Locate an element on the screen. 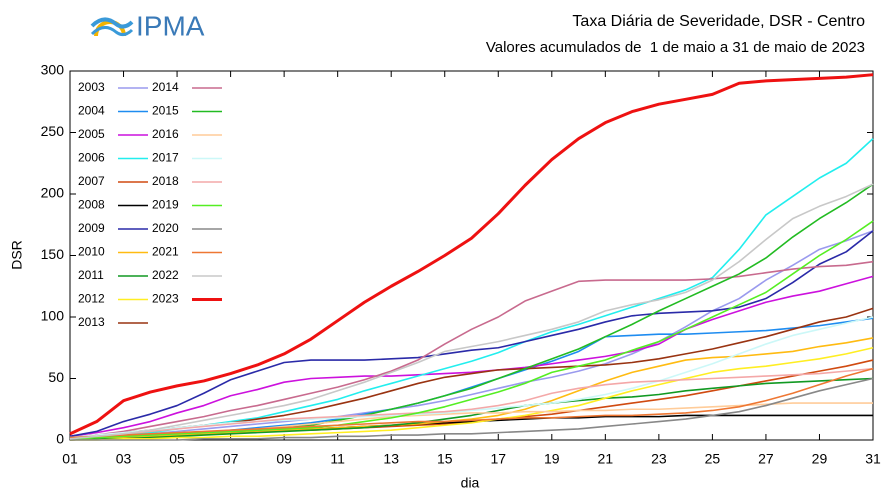  logo: IPMA is located at coordinates (170, 25).